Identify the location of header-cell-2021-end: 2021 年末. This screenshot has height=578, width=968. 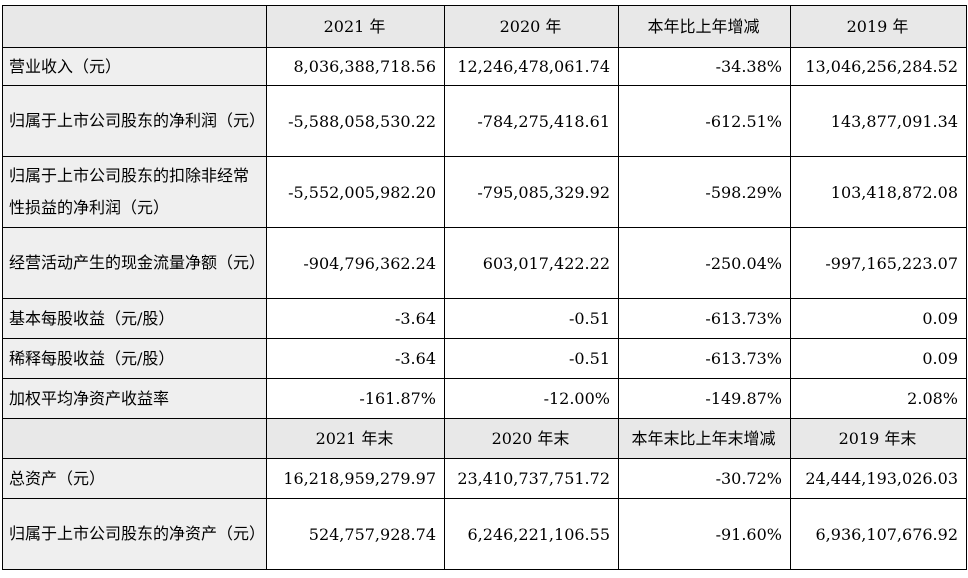
(355, 438).